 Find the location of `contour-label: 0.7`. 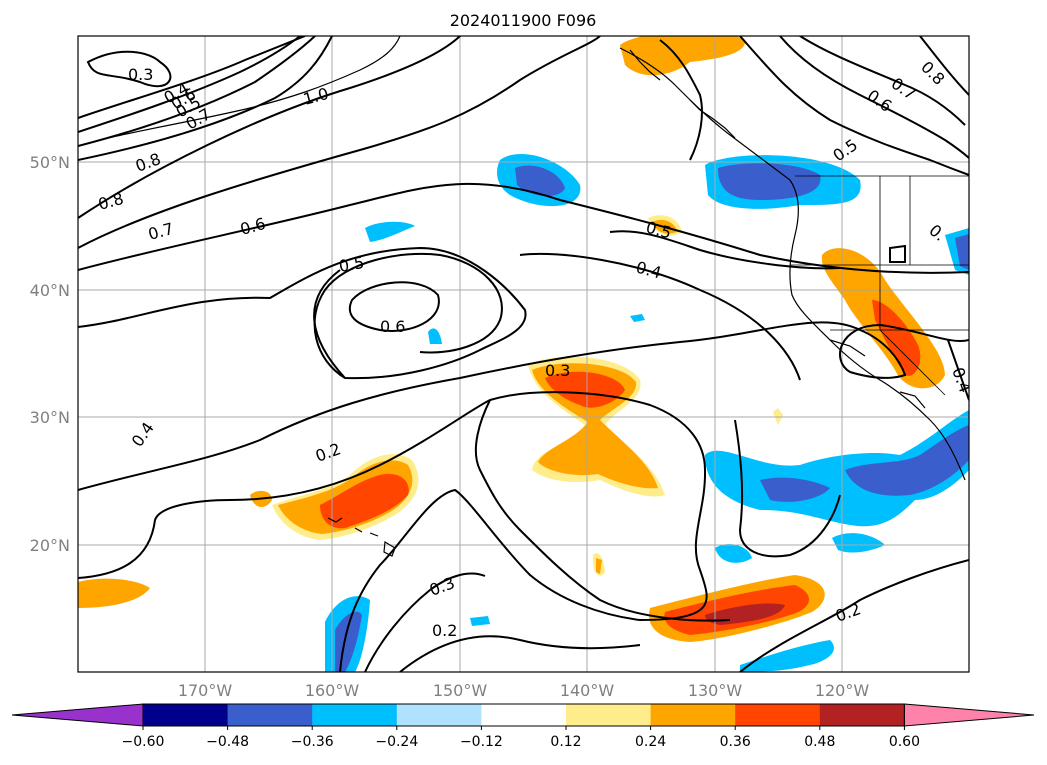

contour-label: 0.7 is located at coordinates (161, 231).